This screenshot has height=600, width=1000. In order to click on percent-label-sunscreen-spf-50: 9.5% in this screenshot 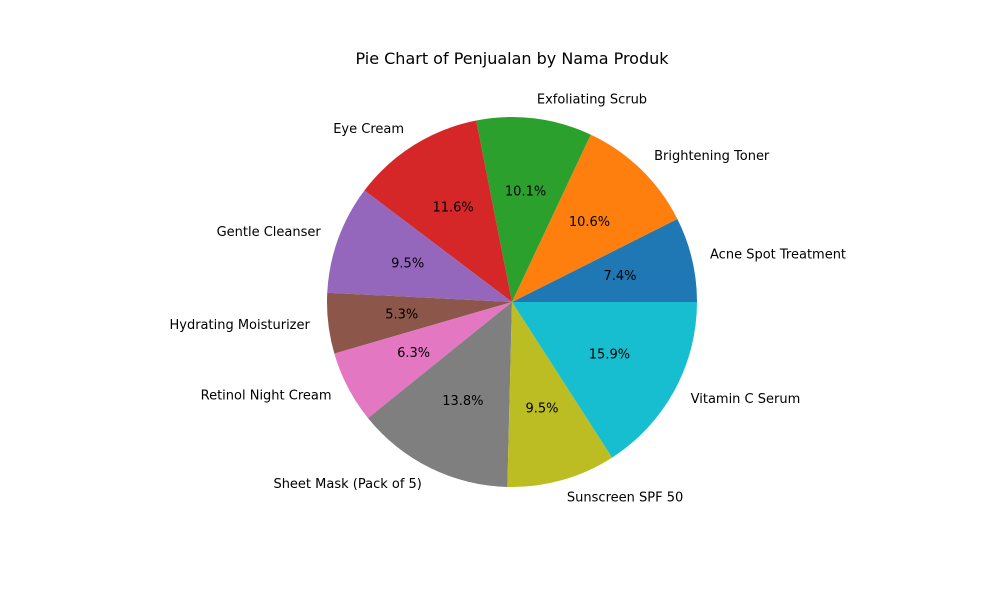, I will do `click(541, 408)`.